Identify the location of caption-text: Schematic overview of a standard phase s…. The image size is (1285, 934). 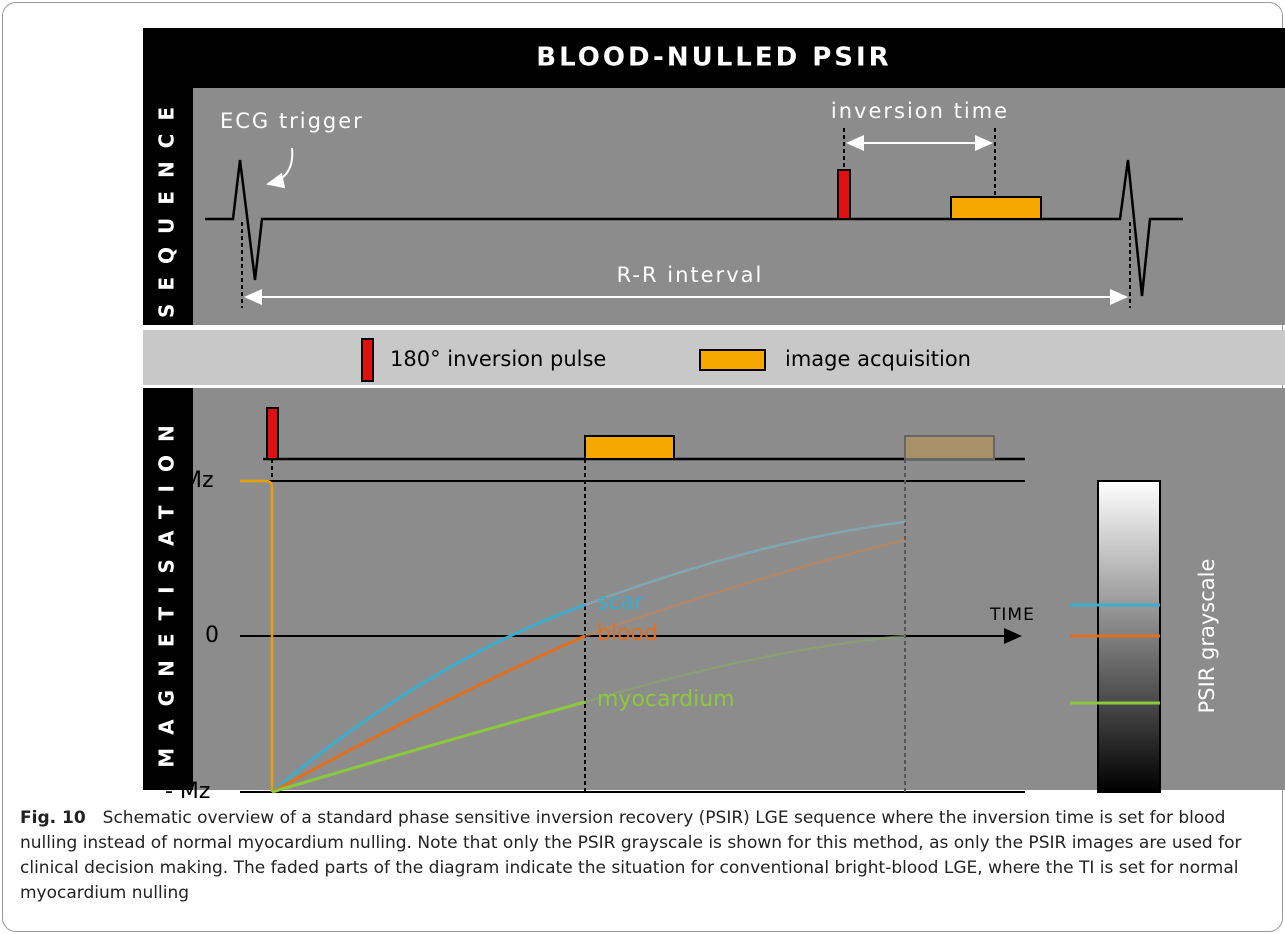
(631, 855).